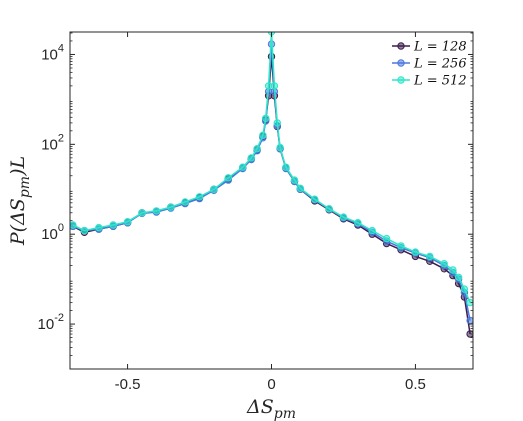 The width and height of the screenshot is (523, 421). What do you see at coordinates (271, 408) in the screenshot?
I see `x-axis-label: ΔSpm` at bounding box center [271, 408].